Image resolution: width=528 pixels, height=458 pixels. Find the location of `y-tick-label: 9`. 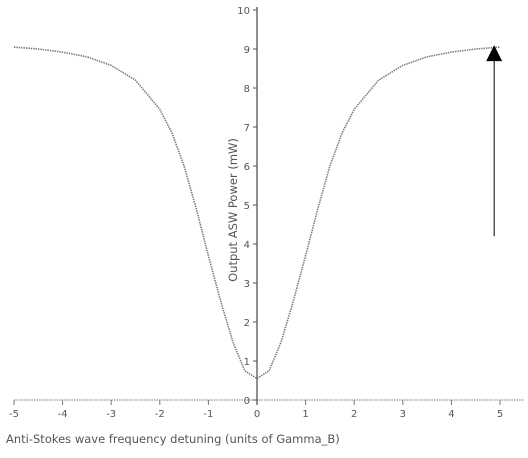

y-tick-label: 9 is located at coordinates (247, 50).